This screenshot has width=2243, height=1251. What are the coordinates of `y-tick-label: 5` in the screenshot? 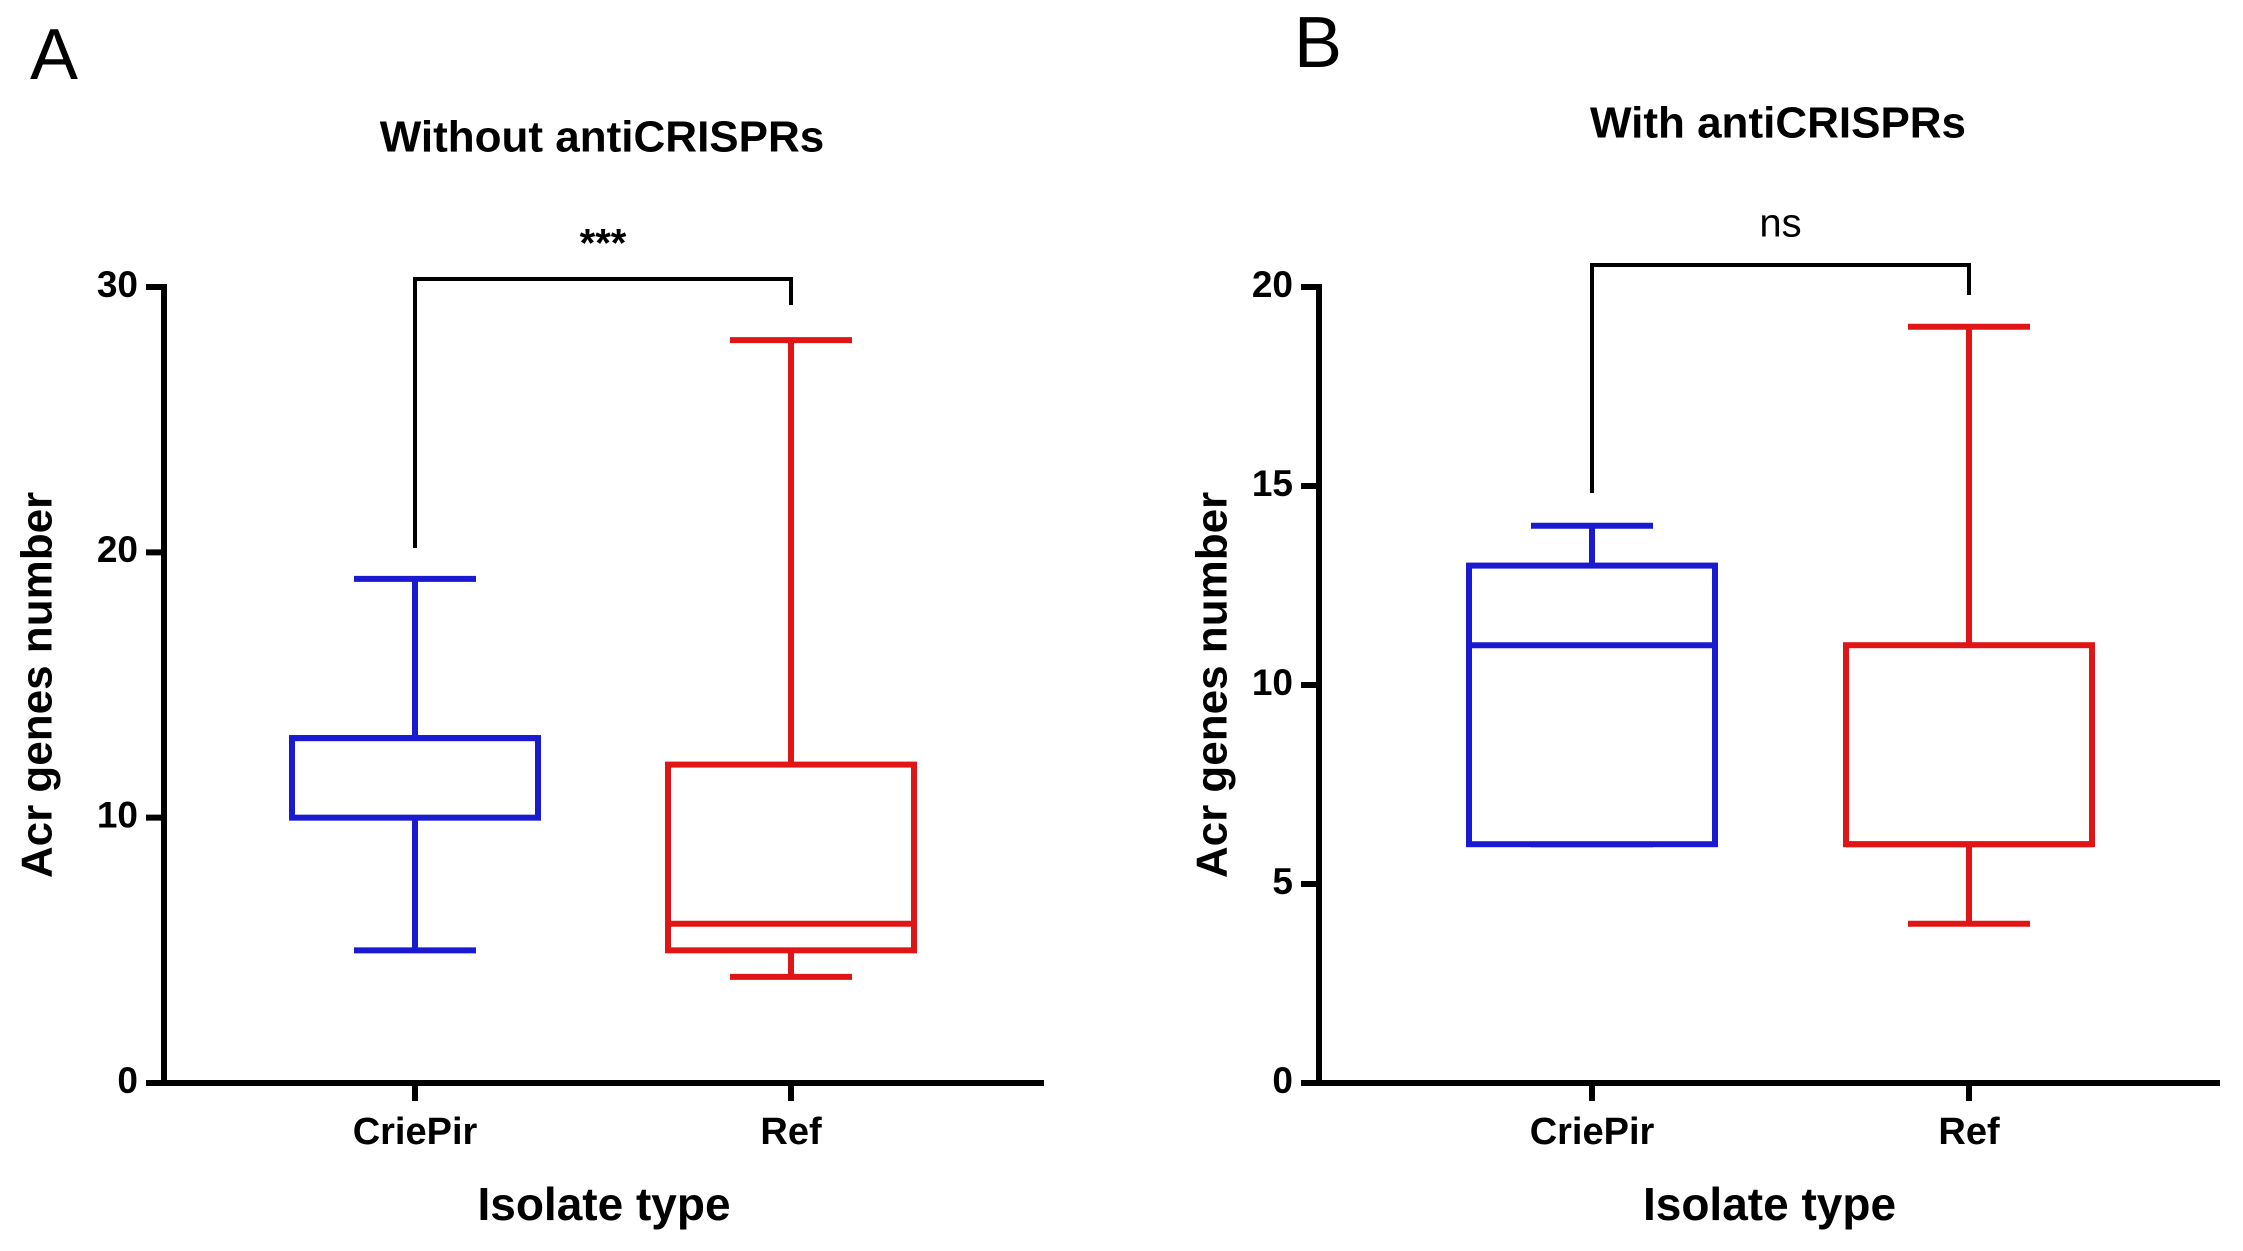 It's located at (1282, 881).